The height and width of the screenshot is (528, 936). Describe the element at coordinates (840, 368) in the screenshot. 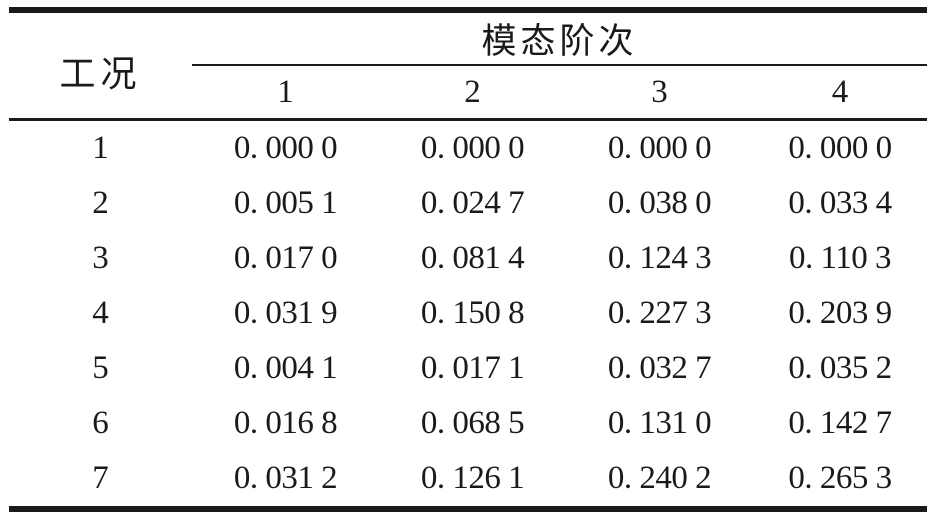

I see `cell: 0. 035 2` at that location.